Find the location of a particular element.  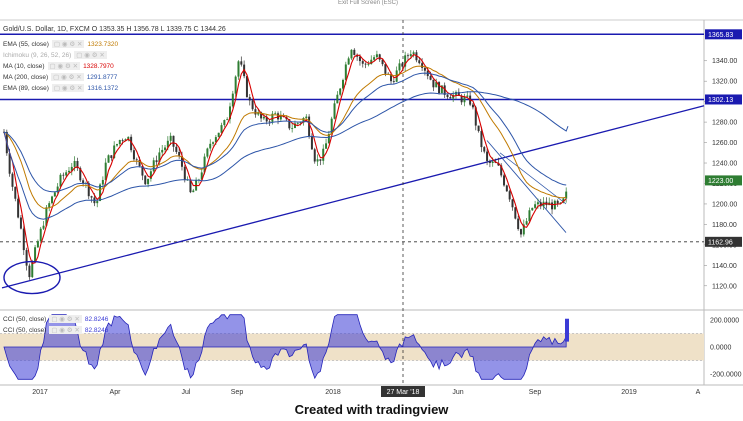

indicator-cci-1: CCI (50, close) ▢ ◉ ⚙ ✕ 82.8246 is located at coordinates (55, 319).